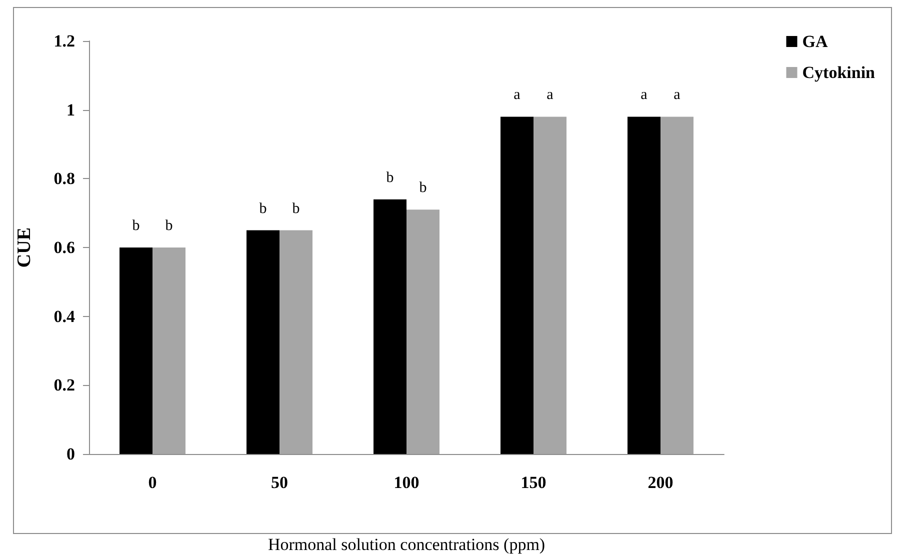  I want to click on y-tick-label: 0, so click(70, 454).